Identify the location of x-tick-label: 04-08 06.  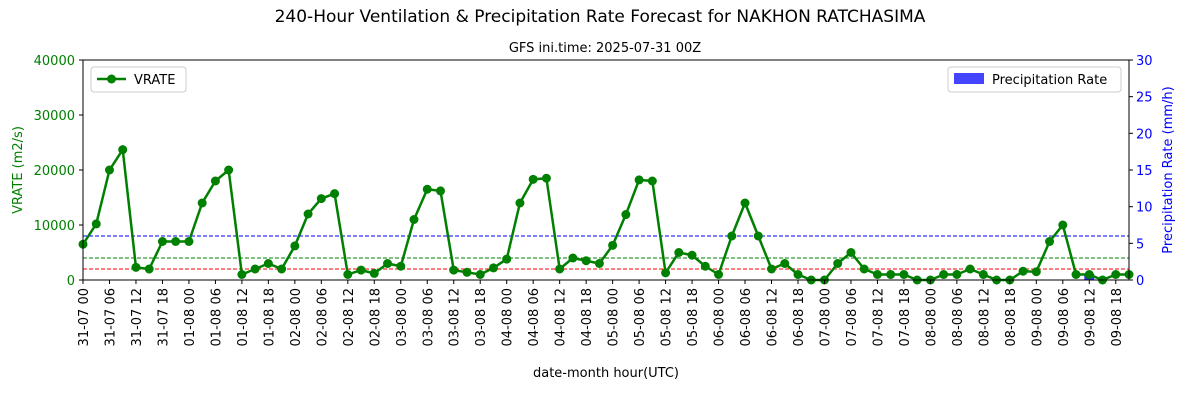
(534, 317).